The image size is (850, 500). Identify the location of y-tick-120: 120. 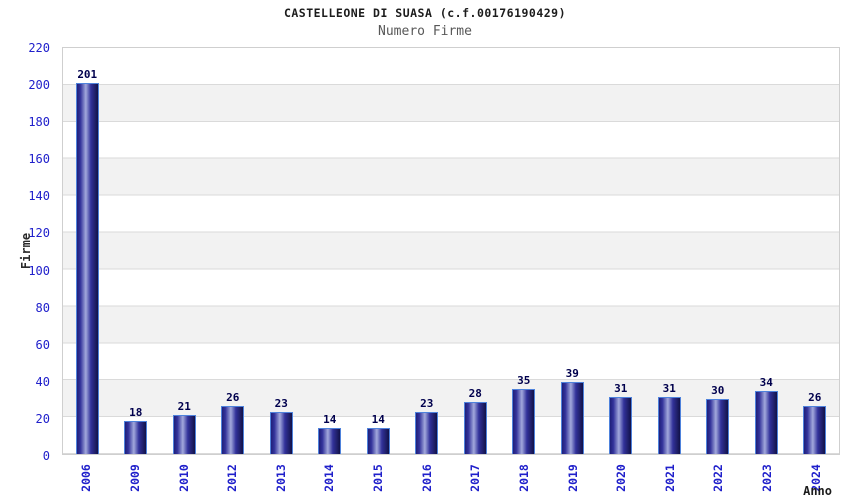
(39, 233).